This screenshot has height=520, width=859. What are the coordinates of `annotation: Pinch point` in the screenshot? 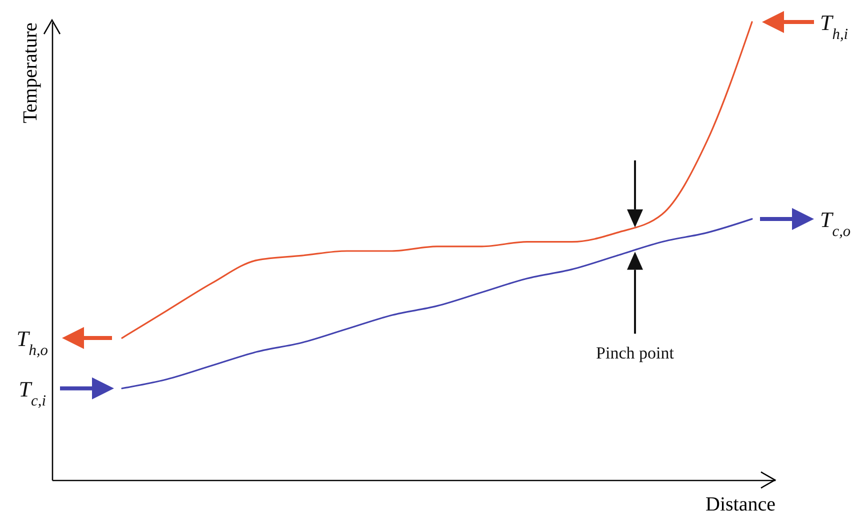 It's located at (635, 353).